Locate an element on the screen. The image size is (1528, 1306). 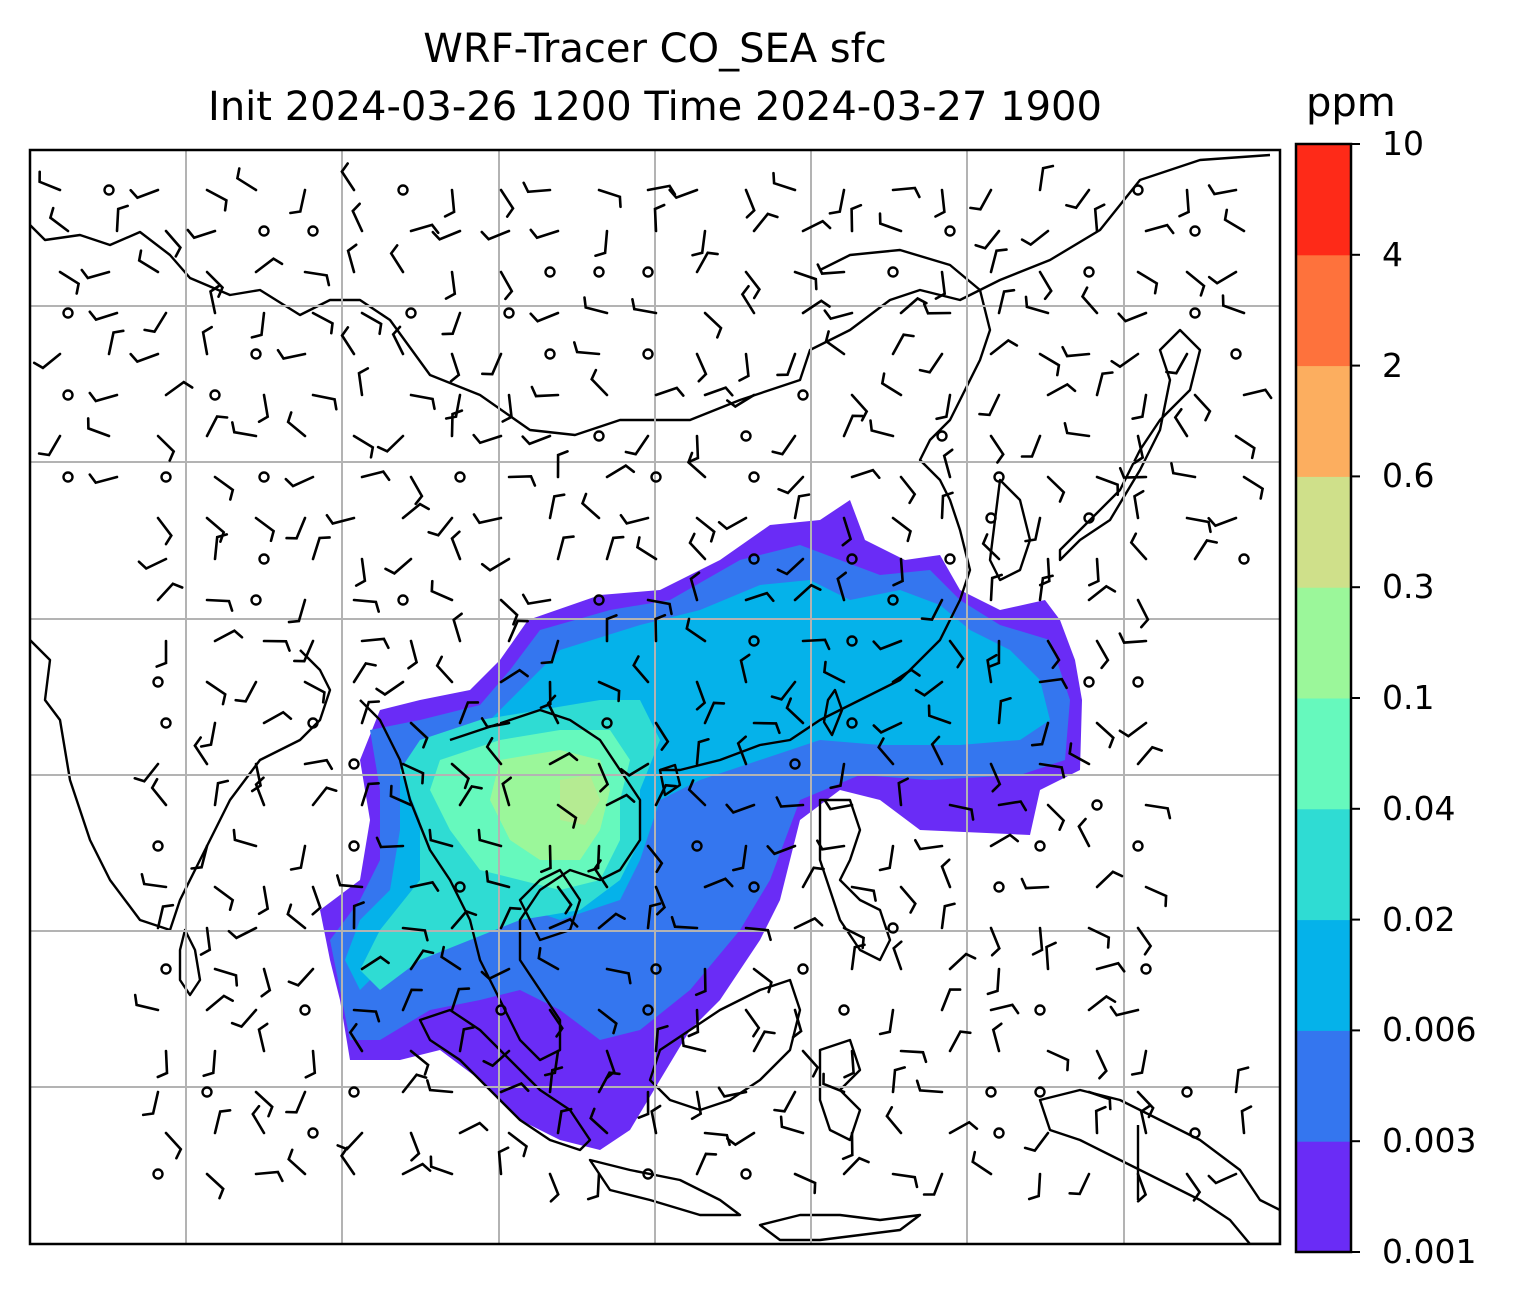
colorbar-tick-label: 10 is located at coordinates (1403, 143).